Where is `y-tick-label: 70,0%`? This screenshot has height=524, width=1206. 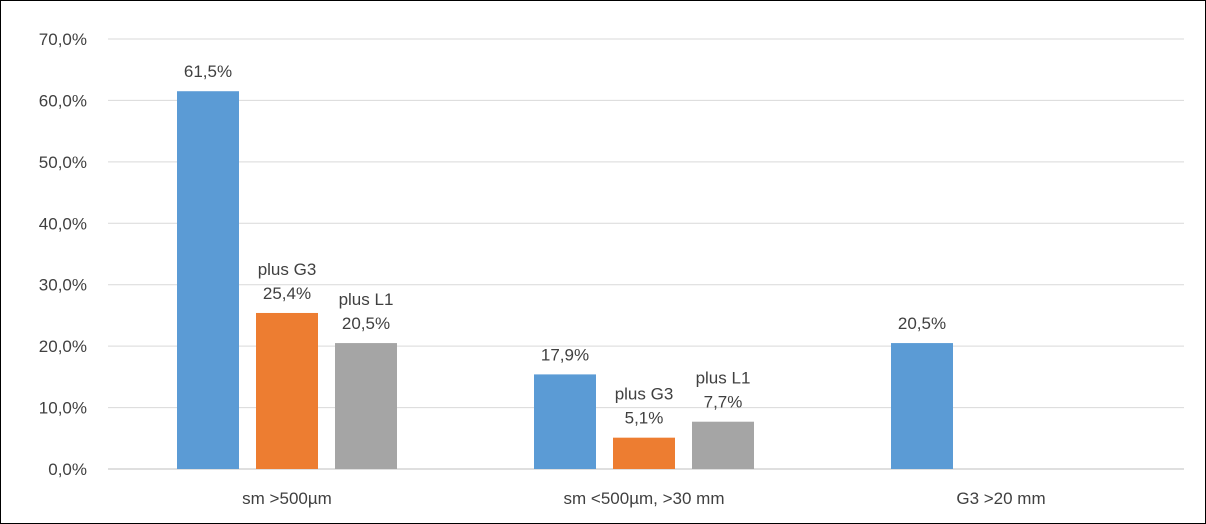 y-tick-label: 70,0% is located at coordinates (63, 39).